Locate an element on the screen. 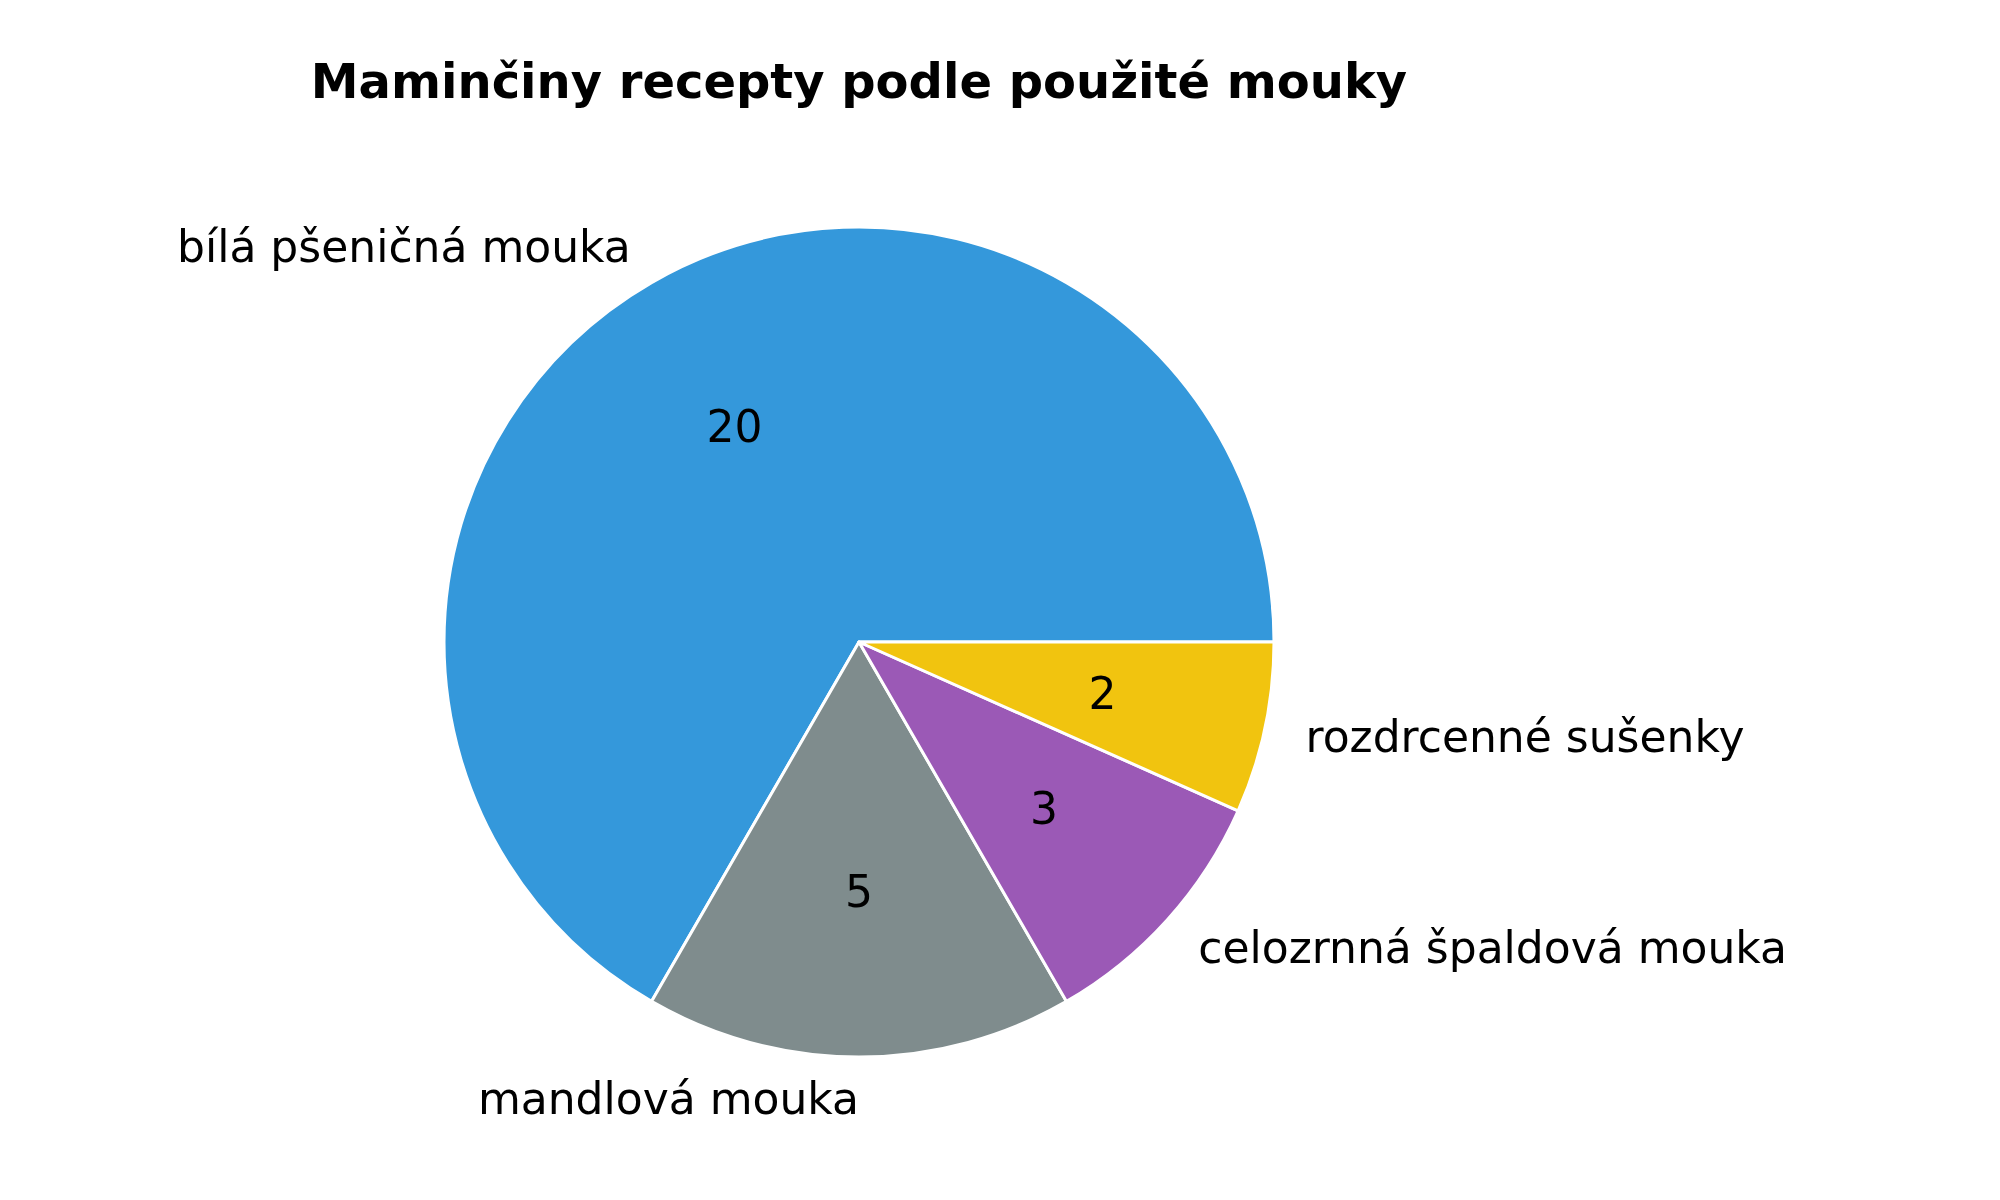  data-label: 2 is located at coordinates (1102, 694).